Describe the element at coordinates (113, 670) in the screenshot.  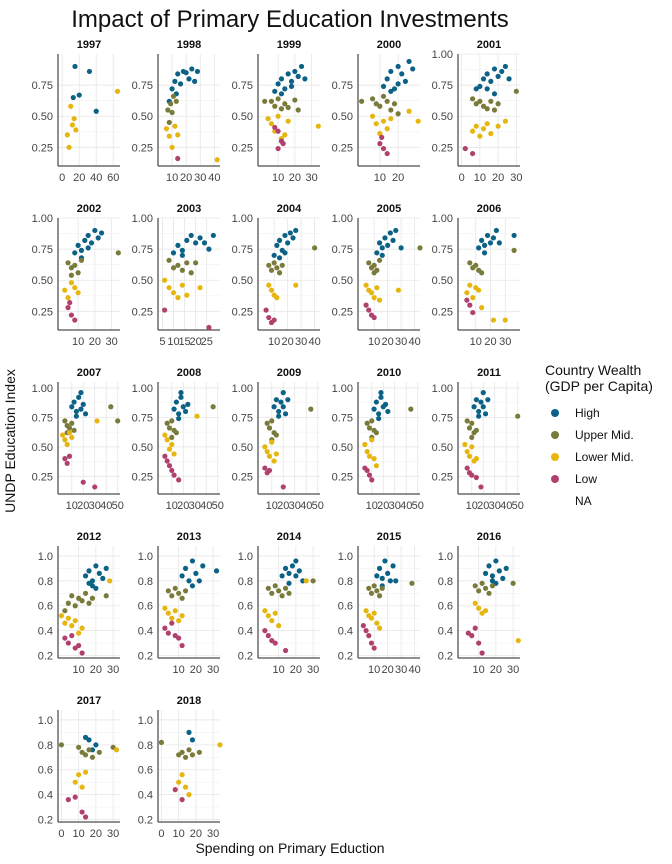
I see `facet-2012-xtick-label: 30` at that location.